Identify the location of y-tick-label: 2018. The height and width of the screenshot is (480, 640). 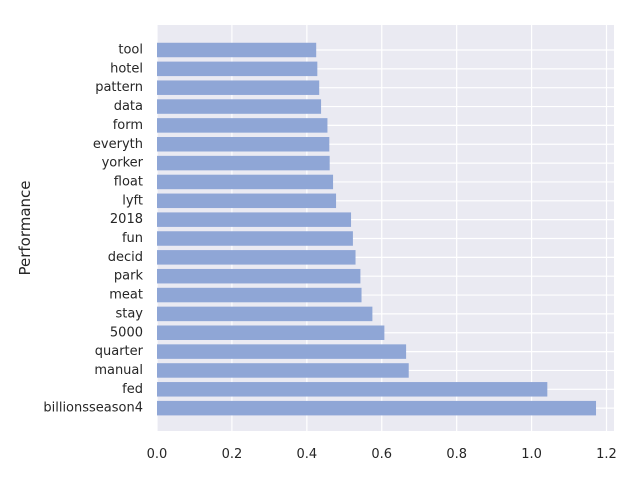
(126, 219).